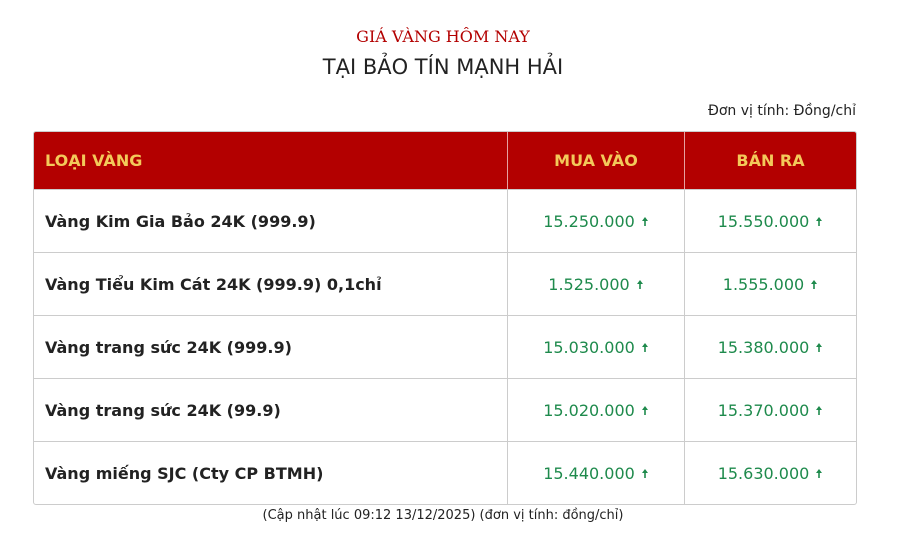 The width and height of the screenshot is (900, 539). I want to click on gold-type: Vàng trang sức 24K (99.9), so click(270, 410).